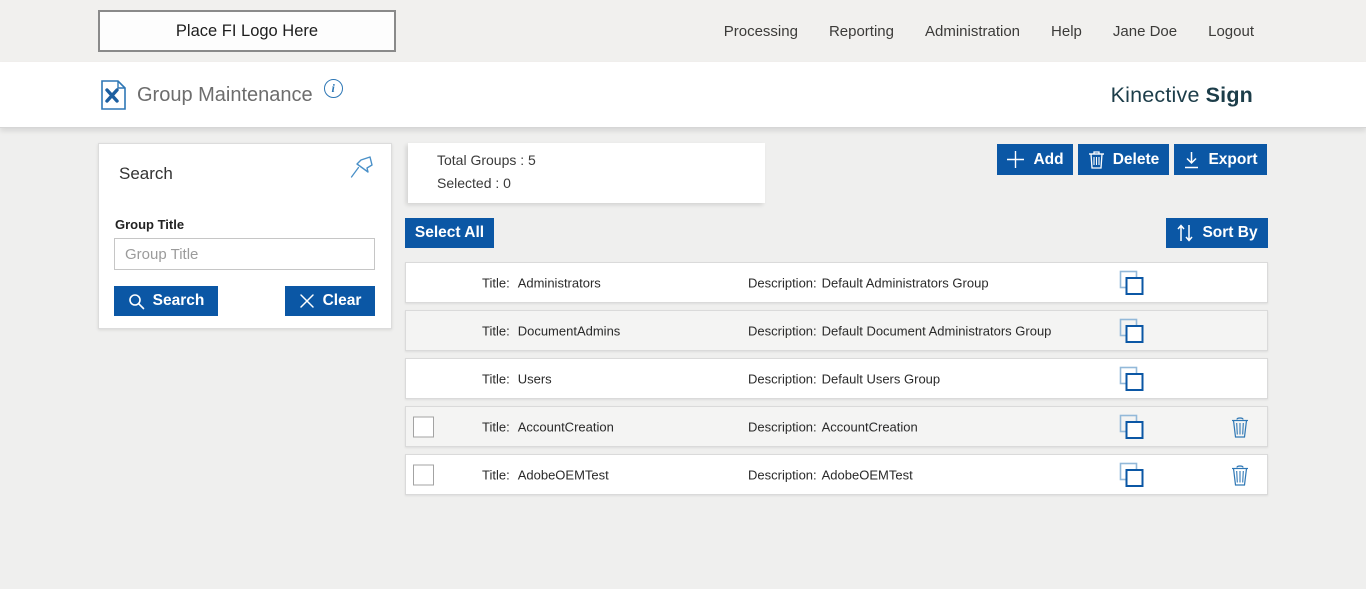 The height and width of the screenshot is (589, 1366). What do you see at coordinates (1145, 31) in the screenshot?
I see `nav-user-jane-doe: Jane Doe` at bounding box center [1145, 31].